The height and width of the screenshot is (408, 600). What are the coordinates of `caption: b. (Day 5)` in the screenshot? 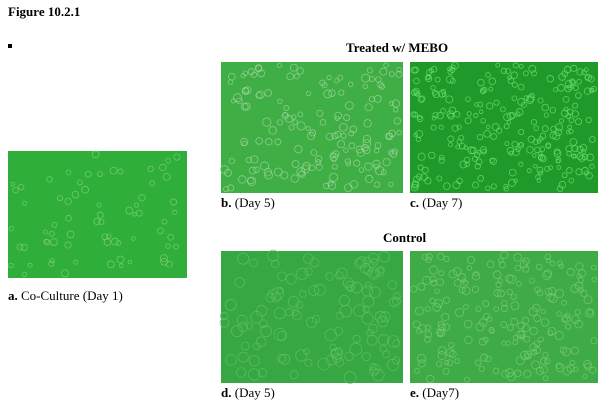 It's located at (248, 203).